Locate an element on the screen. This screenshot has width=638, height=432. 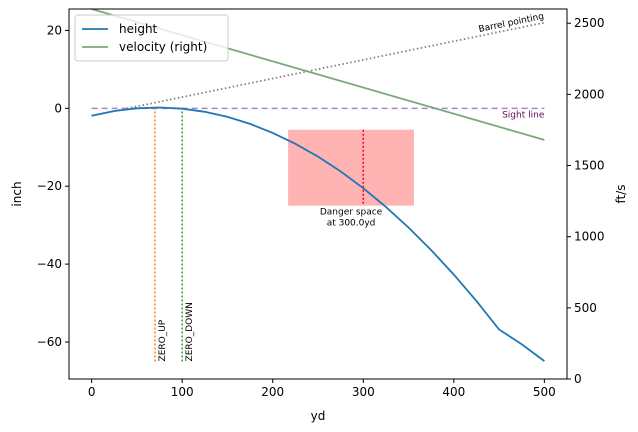
y-tick-label: −40 is located at coordinates (49, 264).